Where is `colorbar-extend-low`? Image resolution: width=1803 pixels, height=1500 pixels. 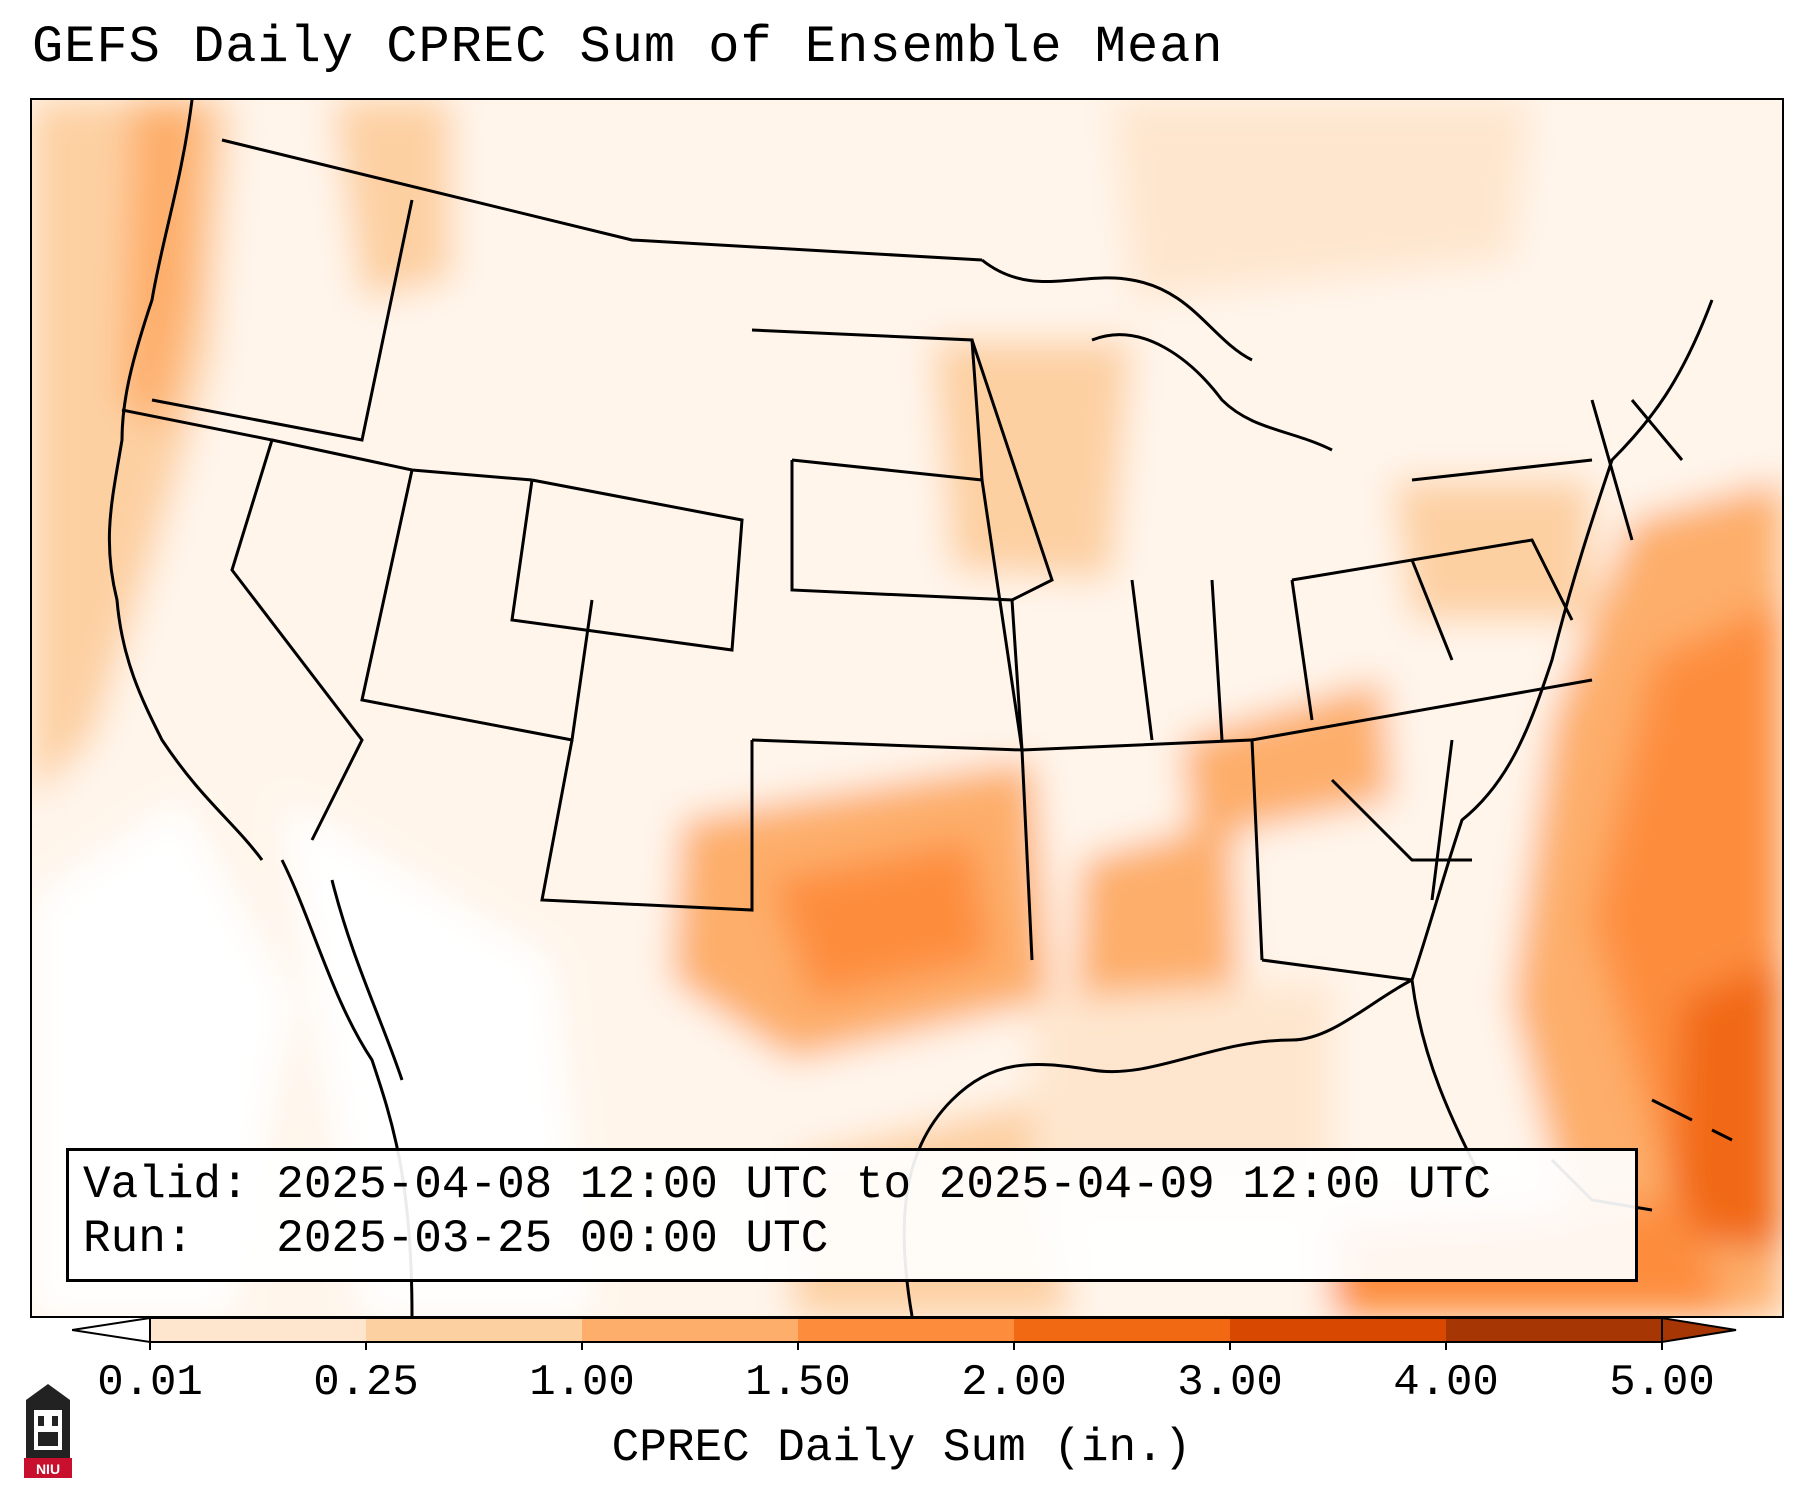
colorbar-extend-low is located at coordinates (111, 1330).